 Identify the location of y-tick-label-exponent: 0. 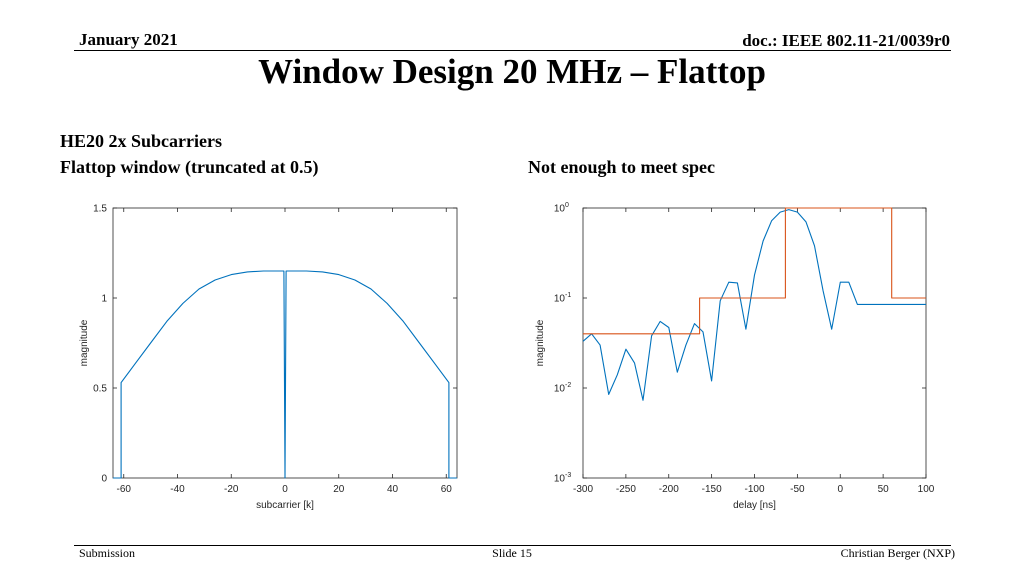
(567, 205).